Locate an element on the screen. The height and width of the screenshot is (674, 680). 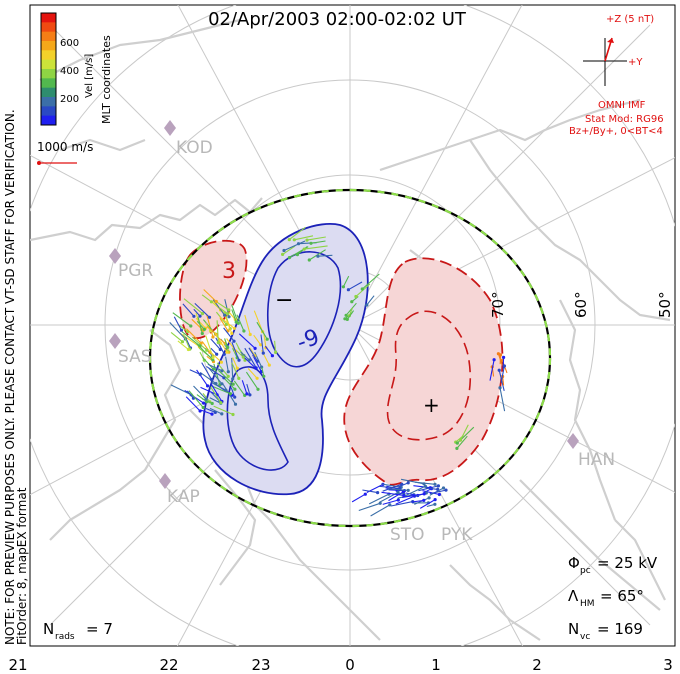
lat-label-60: 60° is located at coordinates (581, 304).